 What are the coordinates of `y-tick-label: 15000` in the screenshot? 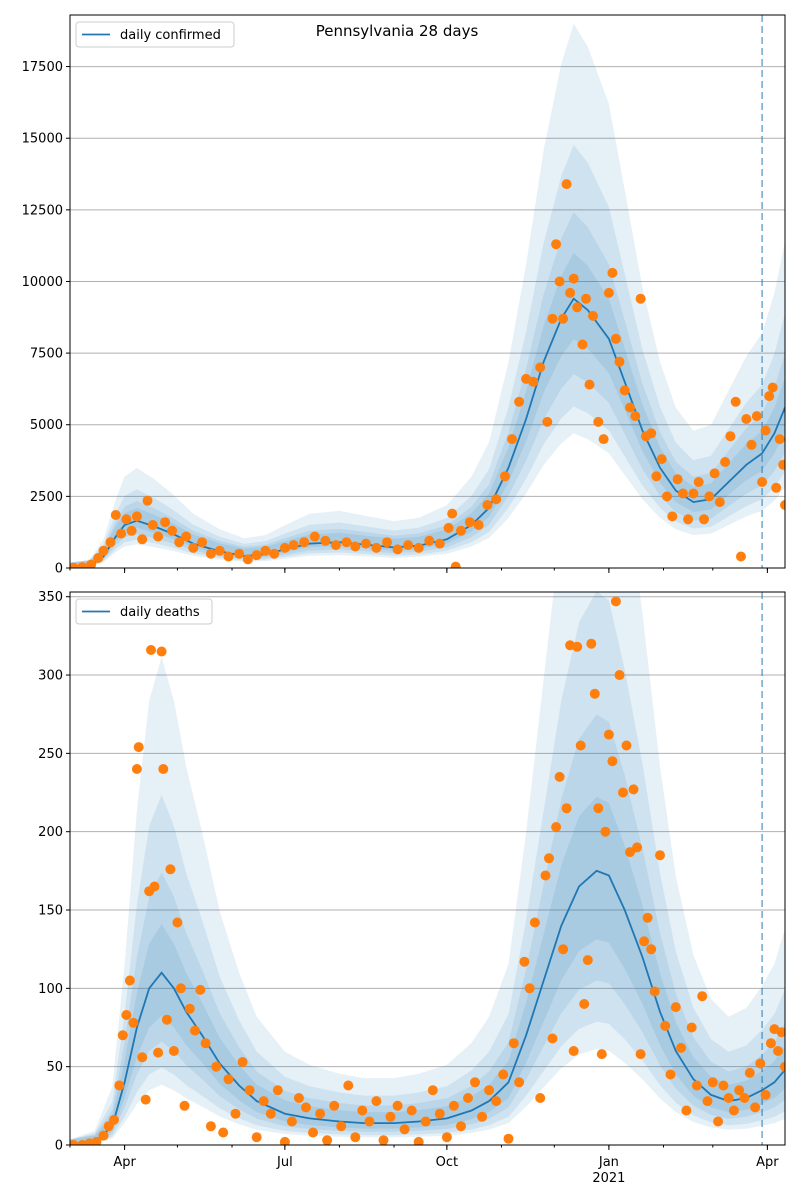 It's located at (42, 139).